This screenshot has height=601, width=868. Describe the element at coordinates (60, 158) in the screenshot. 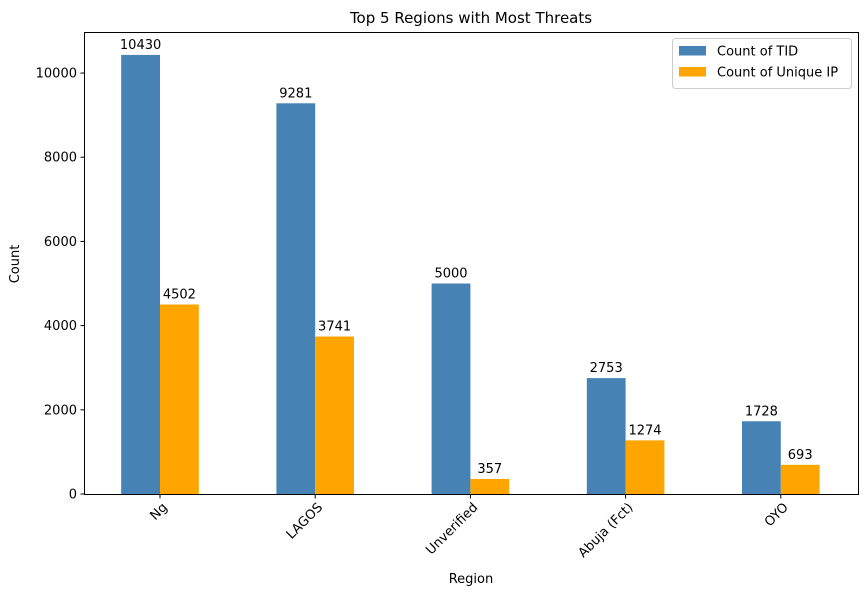

I see `y-tick-label: 8000` at that location.